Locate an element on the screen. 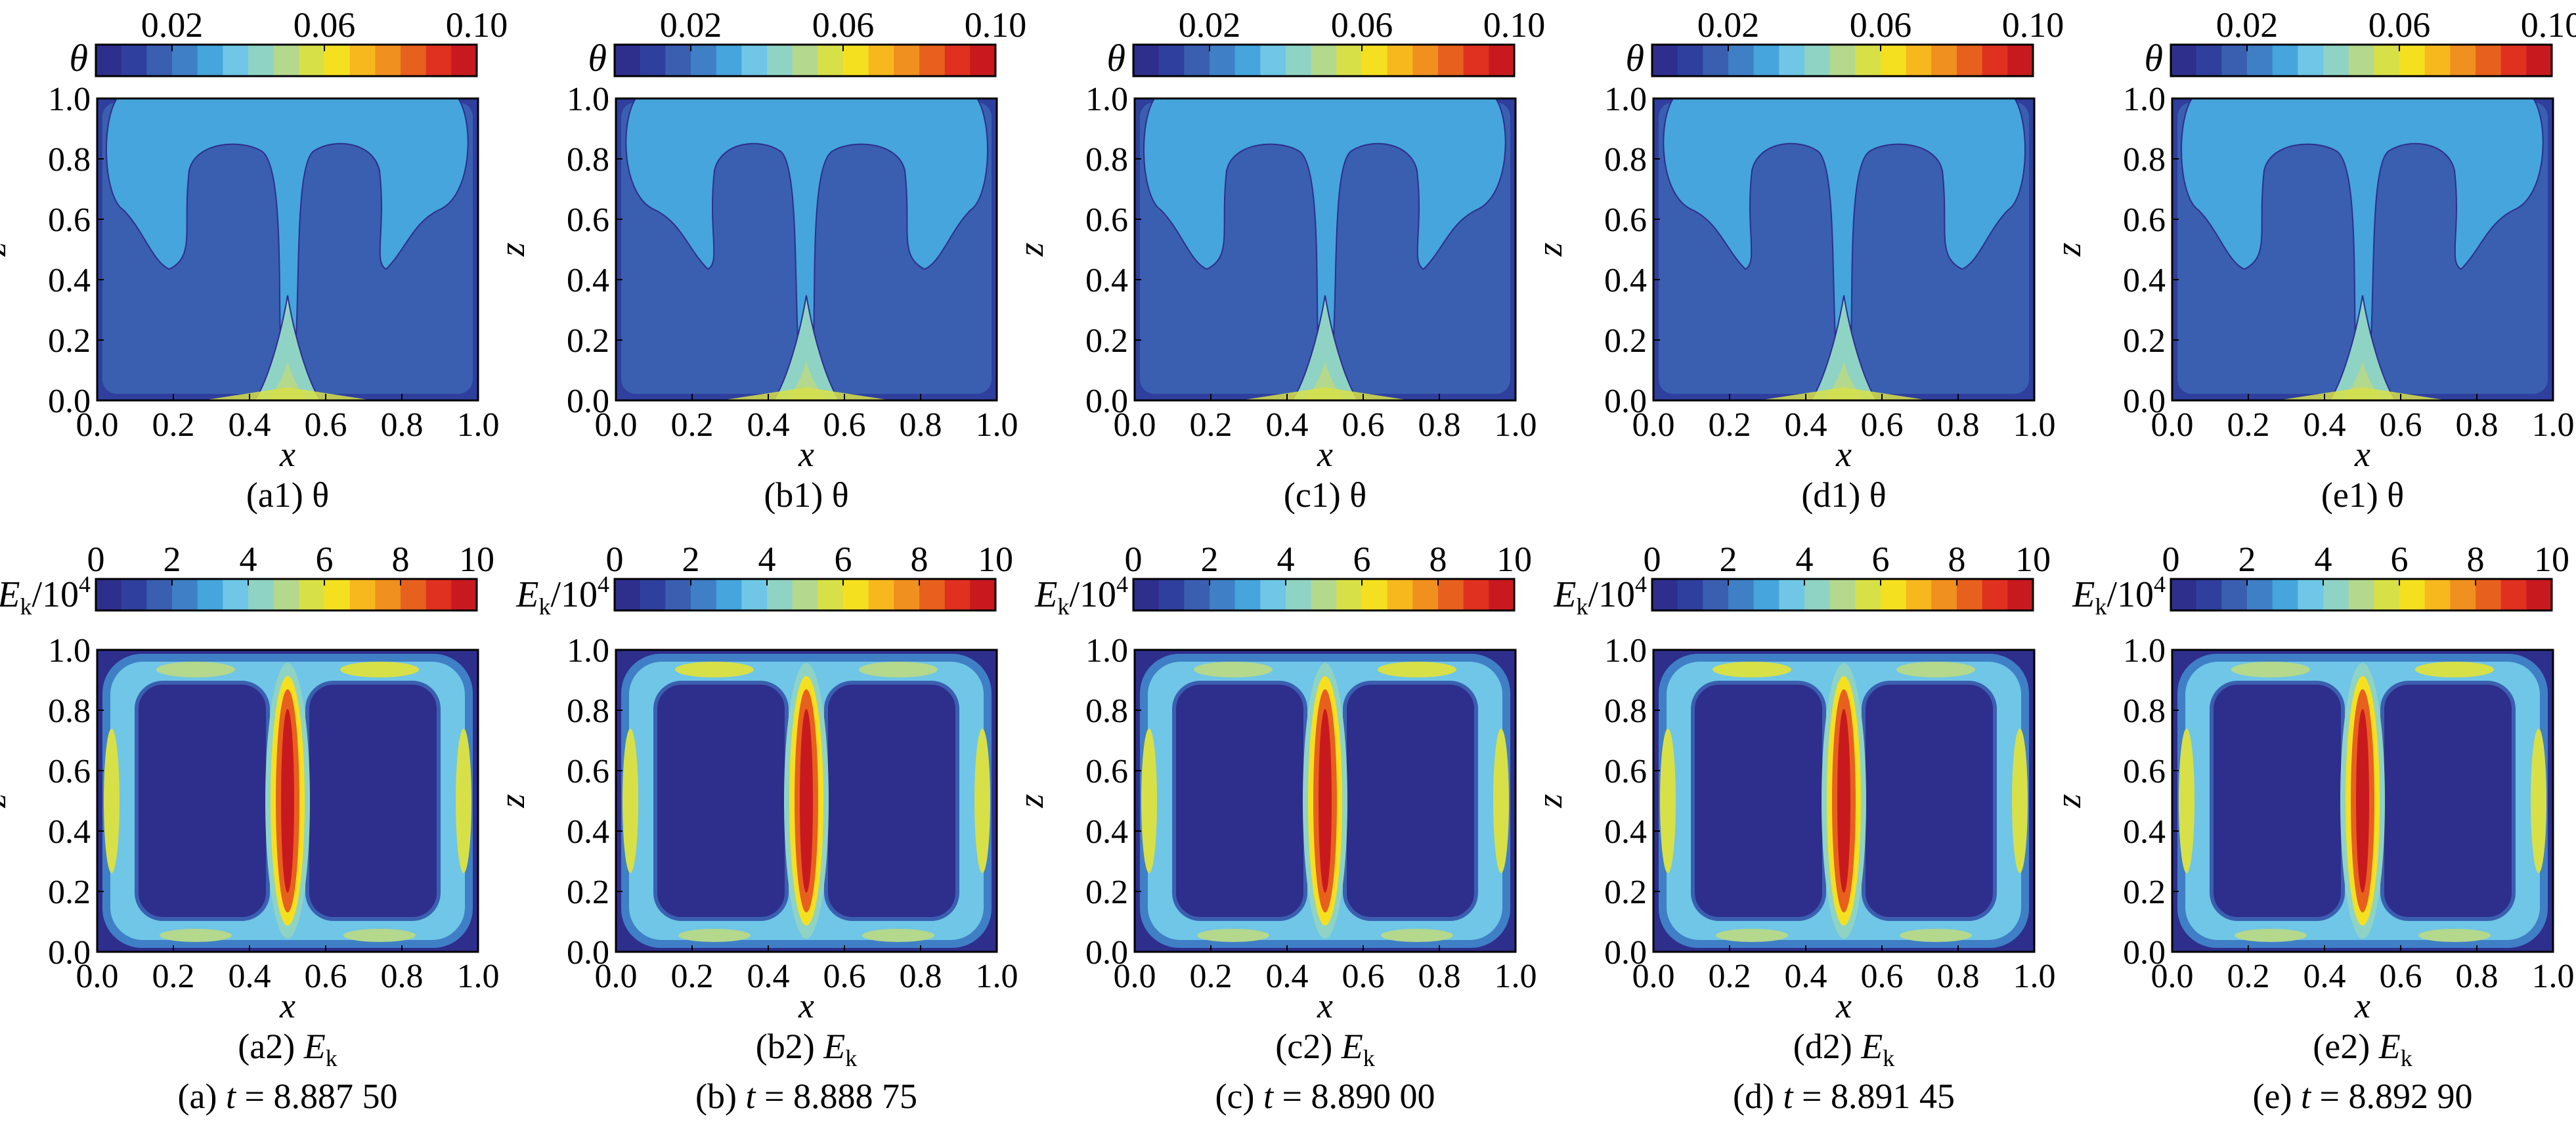 The width and height of the screenshot is (2576, 1133). ek-top-jet-left is located at coordinates (1935, 669).